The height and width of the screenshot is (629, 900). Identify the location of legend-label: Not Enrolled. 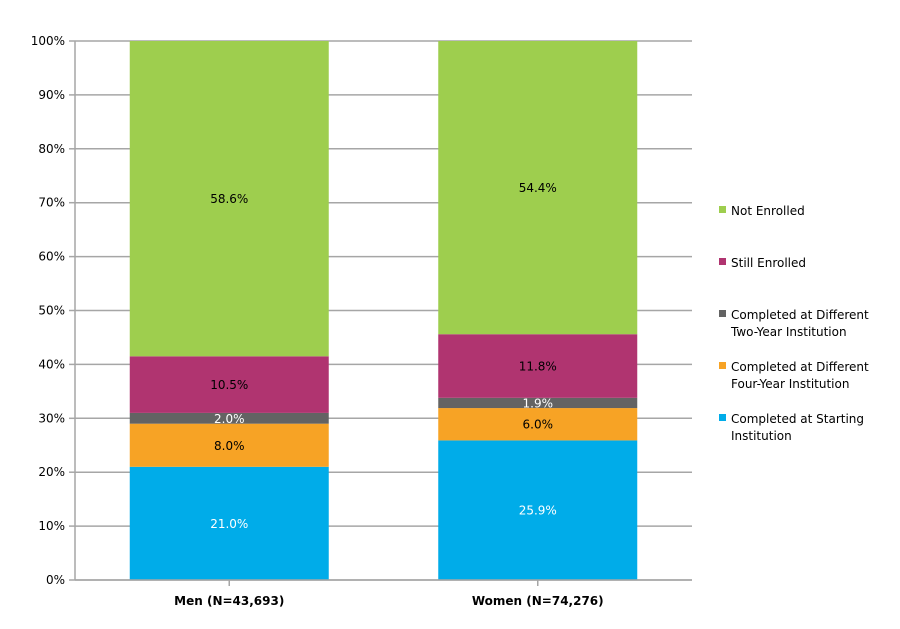
(768, 211).